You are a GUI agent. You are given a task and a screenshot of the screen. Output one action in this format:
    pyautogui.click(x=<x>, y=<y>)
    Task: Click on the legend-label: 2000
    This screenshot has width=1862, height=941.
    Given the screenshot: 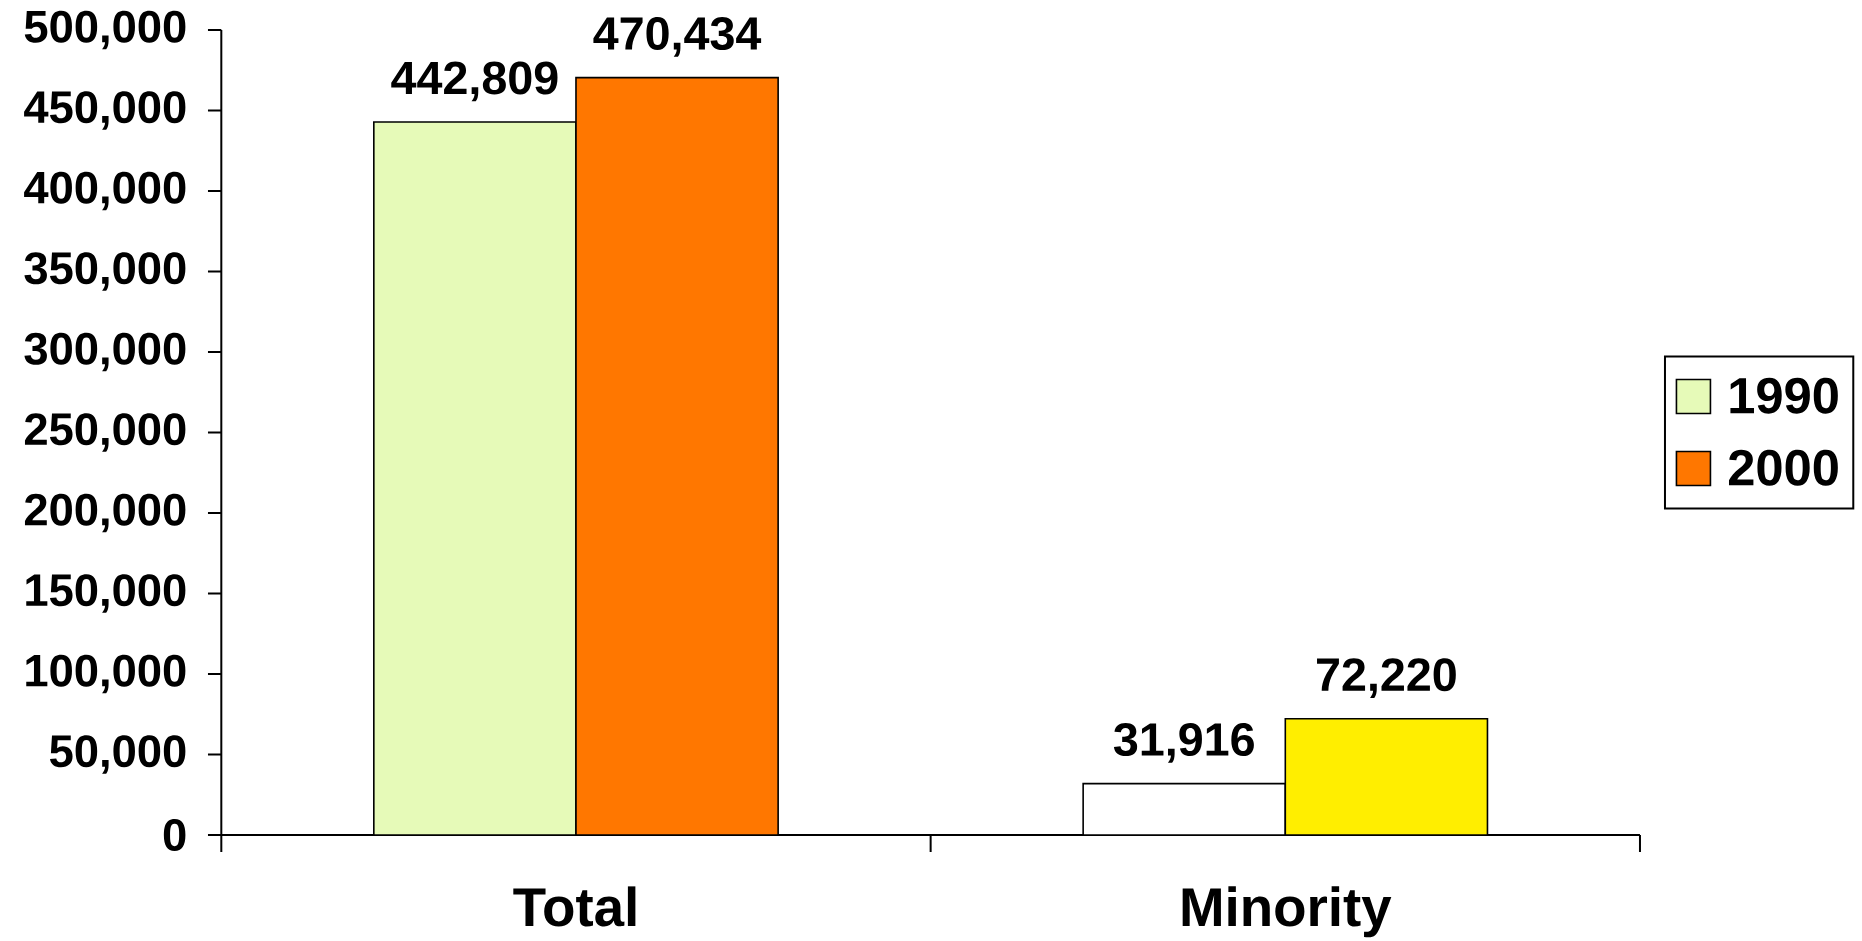 What is the action you would take?
    pyautogui.click(x=1783, y=467)
    